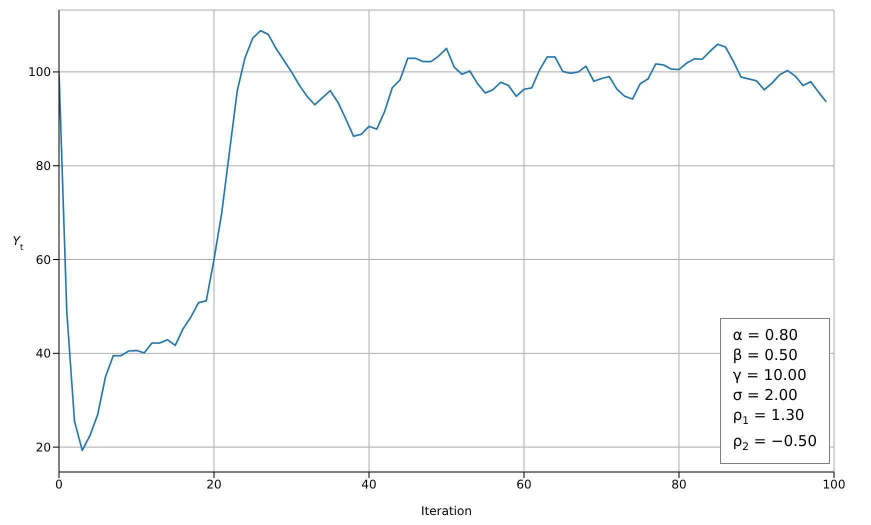 The image size is (871, 525). I want to click on y-tick-label: 80, so click(43, 165).